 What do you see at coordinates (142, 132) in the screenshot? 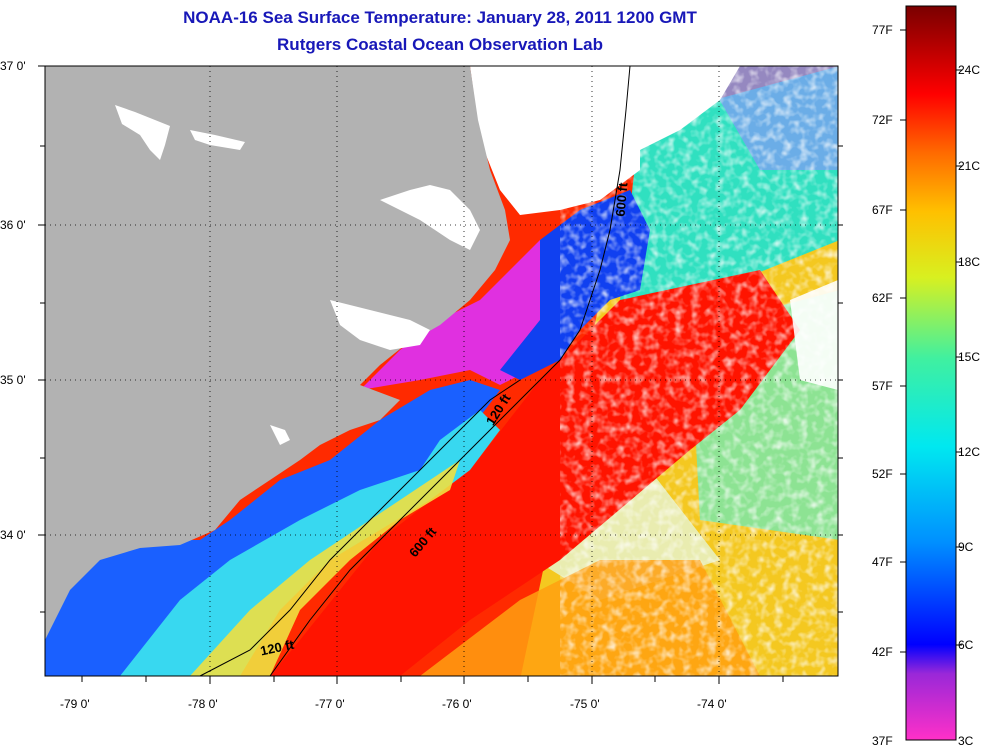
I see `lake-gaston` at bounding box center [142, 132].